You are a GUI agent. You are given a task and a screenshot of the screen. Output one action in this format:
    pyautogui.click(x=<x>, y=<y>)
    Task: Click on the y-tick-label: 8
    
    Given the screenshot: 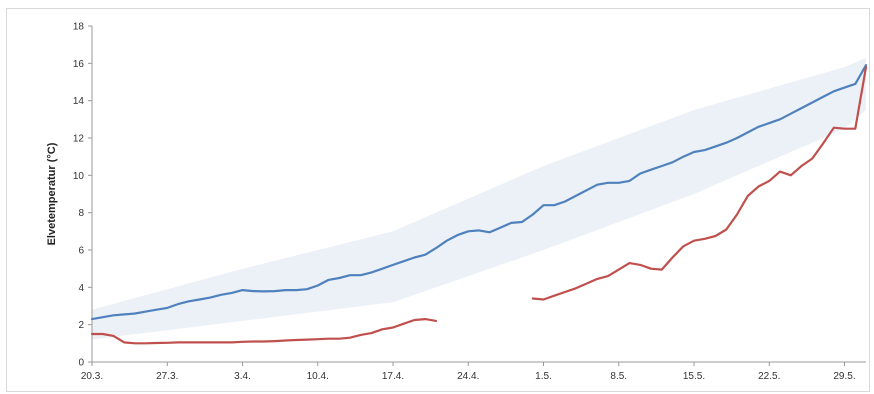 What is the action you would take?
    pyautogui.click(x=81, y=213)
    